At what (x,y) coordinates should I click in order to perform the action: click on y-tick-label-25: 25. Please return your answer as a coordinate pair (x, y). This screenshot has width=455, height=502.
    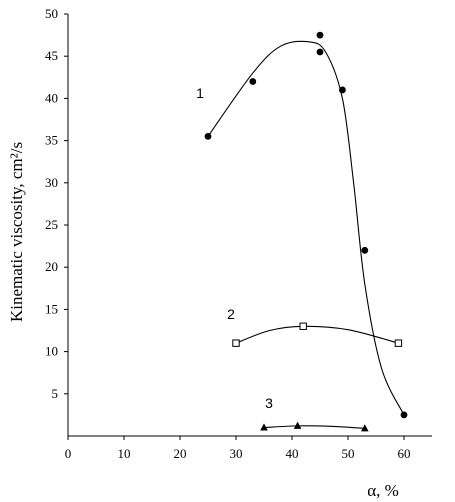
    Looking at the image, I should click on (51, 224).